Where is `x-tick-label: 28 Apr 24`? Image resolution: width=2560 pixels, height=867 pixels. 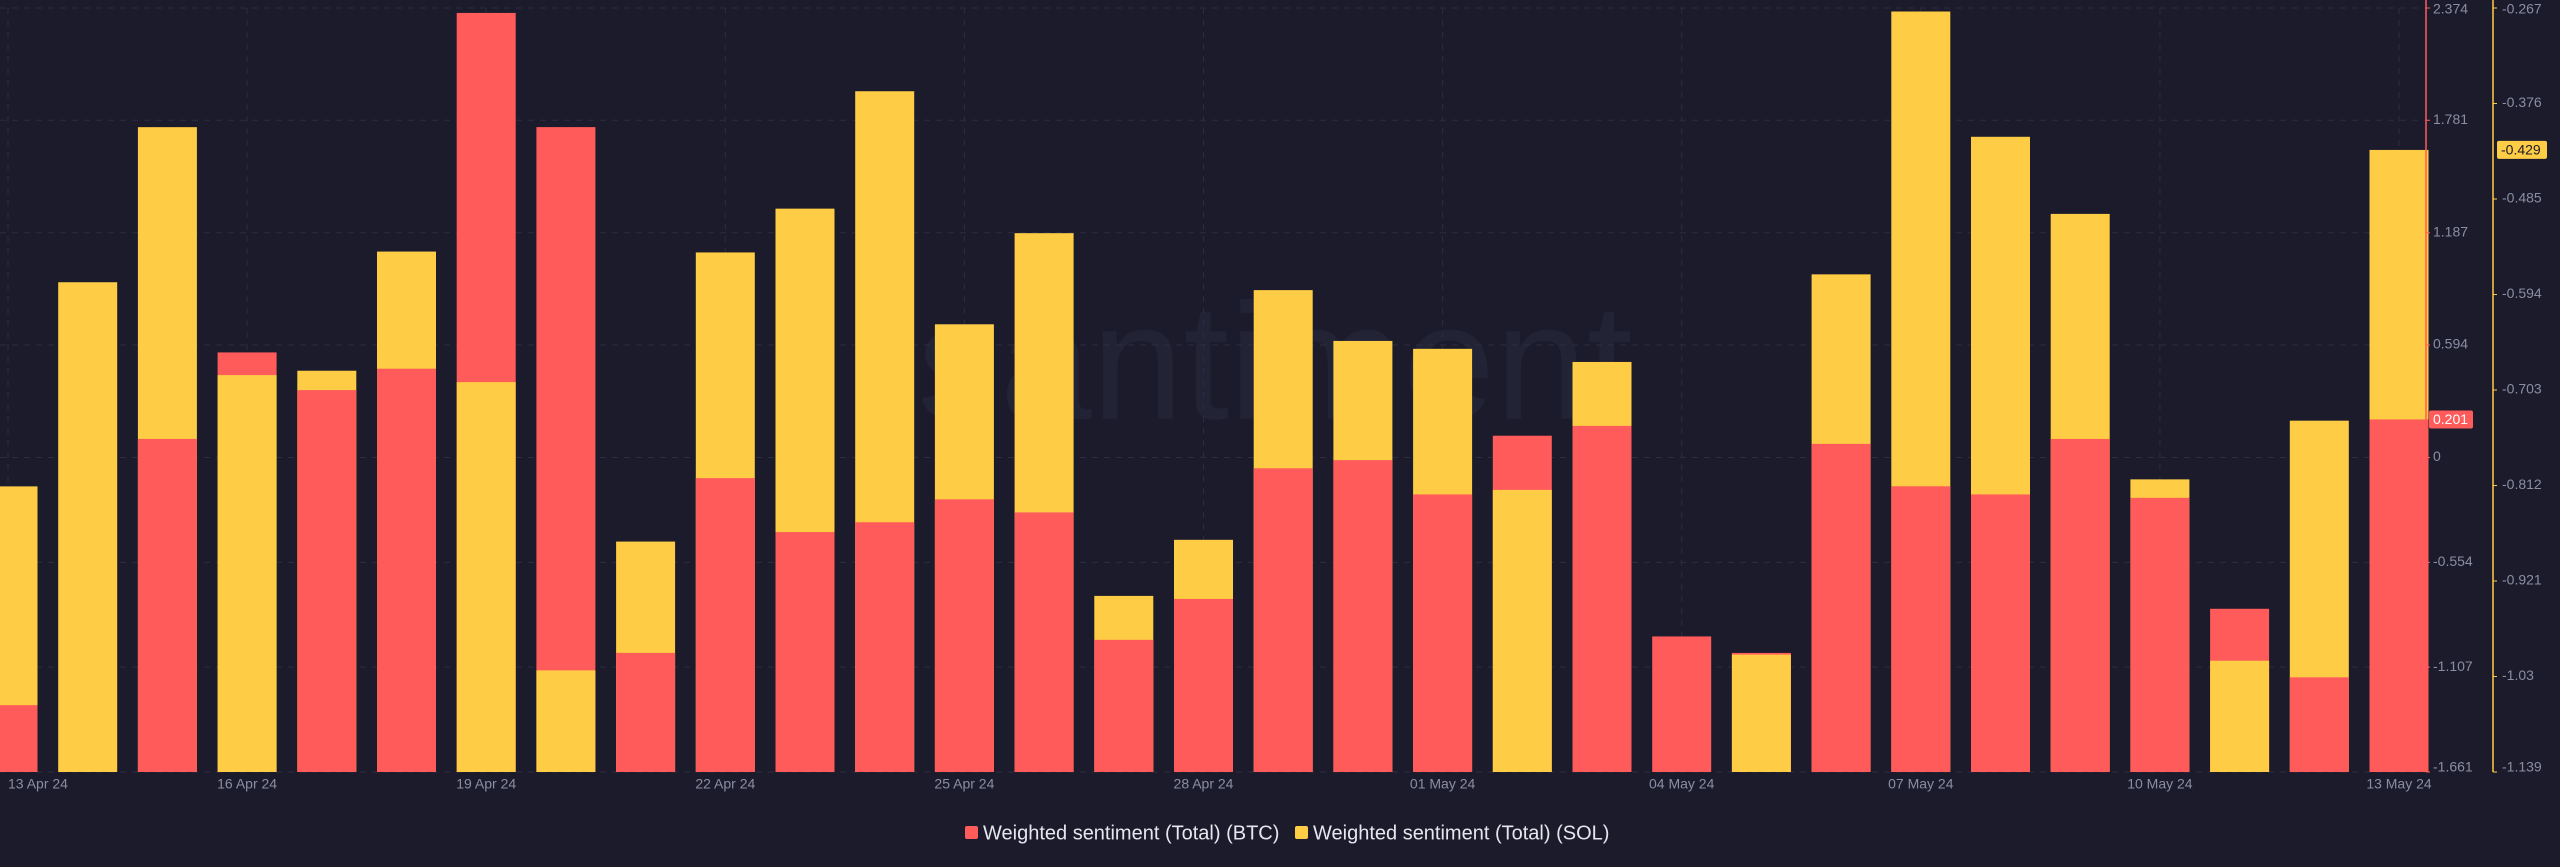
x-tick-label: 28 Apr 24 is located at coordinates (1204, 784).